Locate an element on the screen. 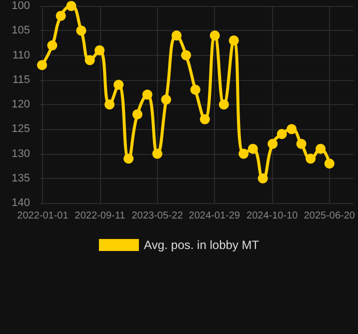  y-tick-label: 115 is located at coordinates (21, 80).